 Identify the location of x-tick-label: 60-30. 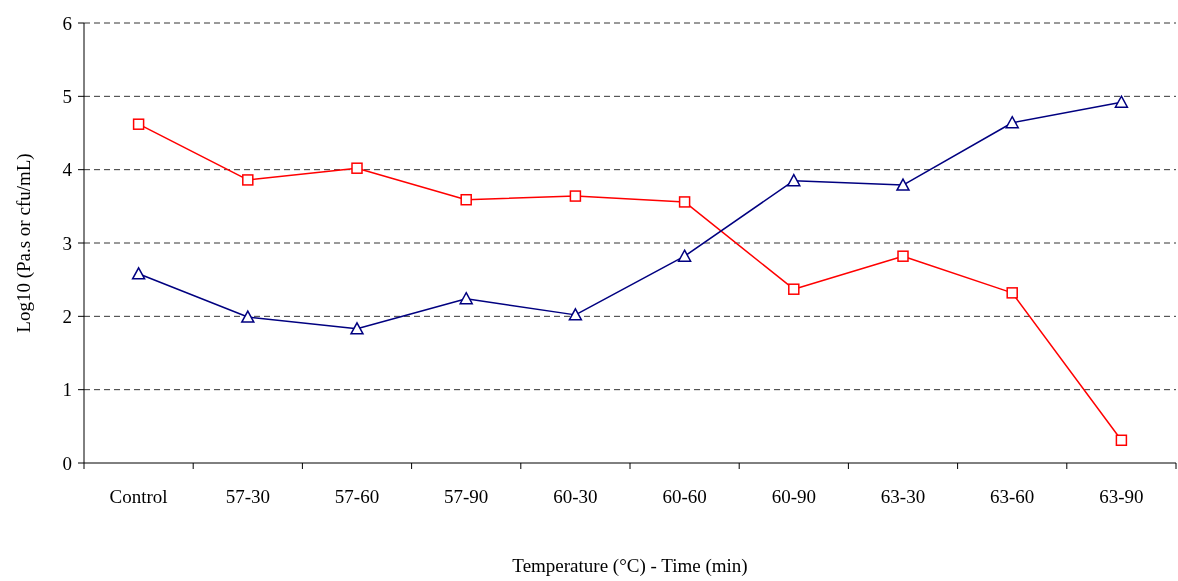
(575, 496).